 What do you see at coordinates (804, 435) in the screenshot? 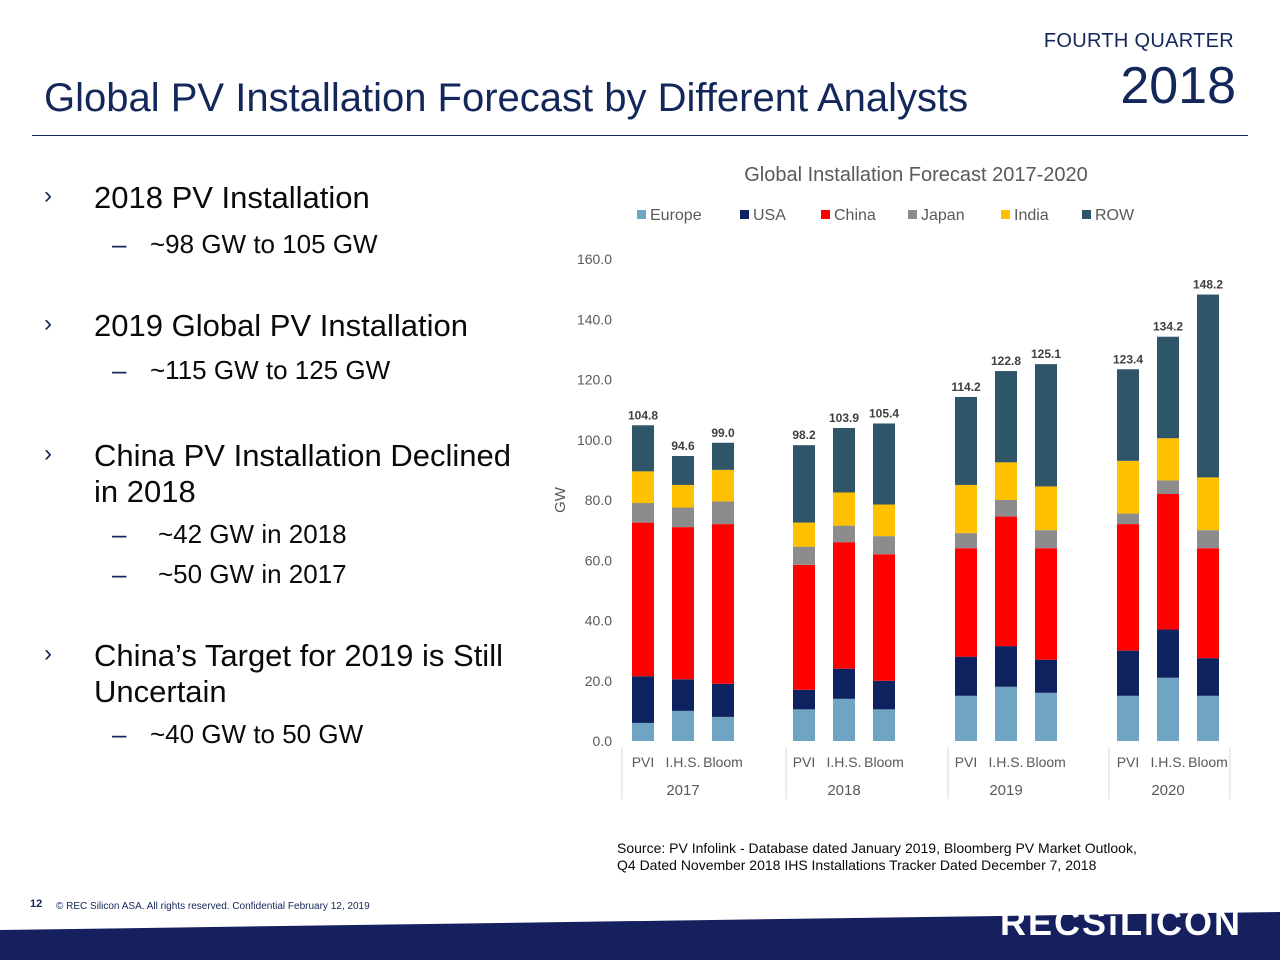
I see `data-label: 98.2` at bounding box center [804, 435].